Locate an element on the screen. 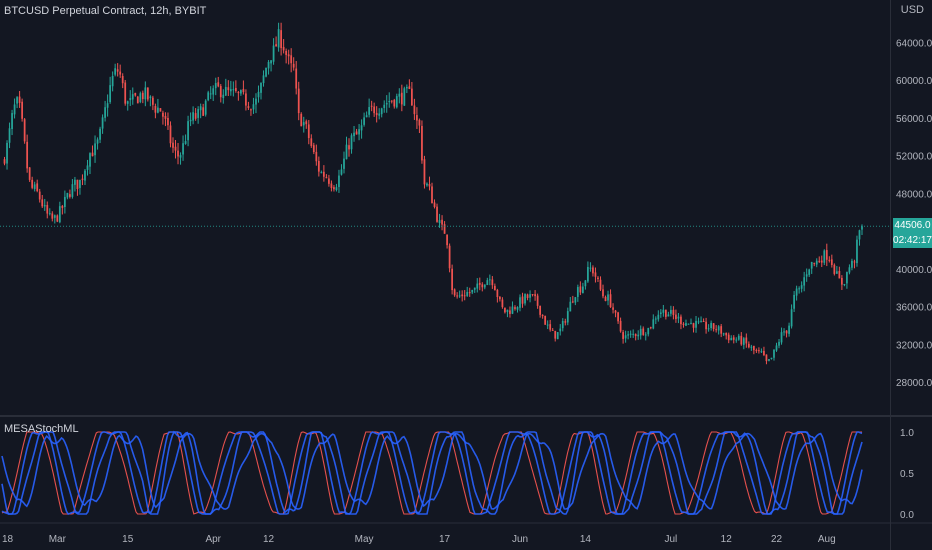 The image size is (932, 550). price-tick-label: 64000.0 is located at coordinates (914, 43).